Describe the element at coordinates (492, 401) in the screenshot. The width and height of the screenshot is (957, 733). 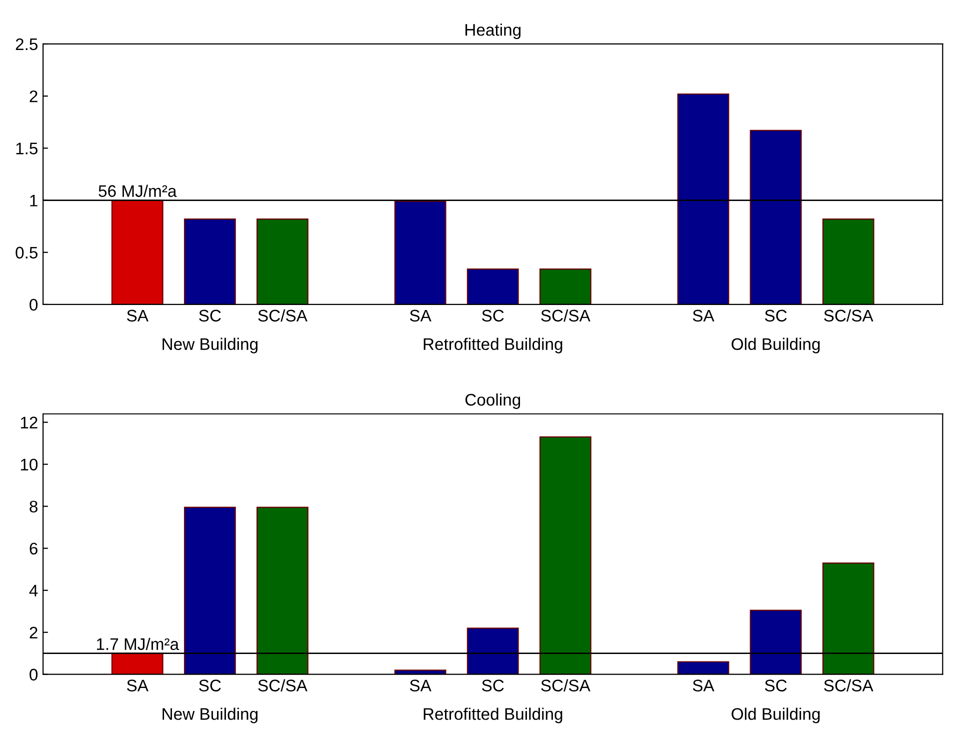
I see `chart-title: Cooling` at that location.